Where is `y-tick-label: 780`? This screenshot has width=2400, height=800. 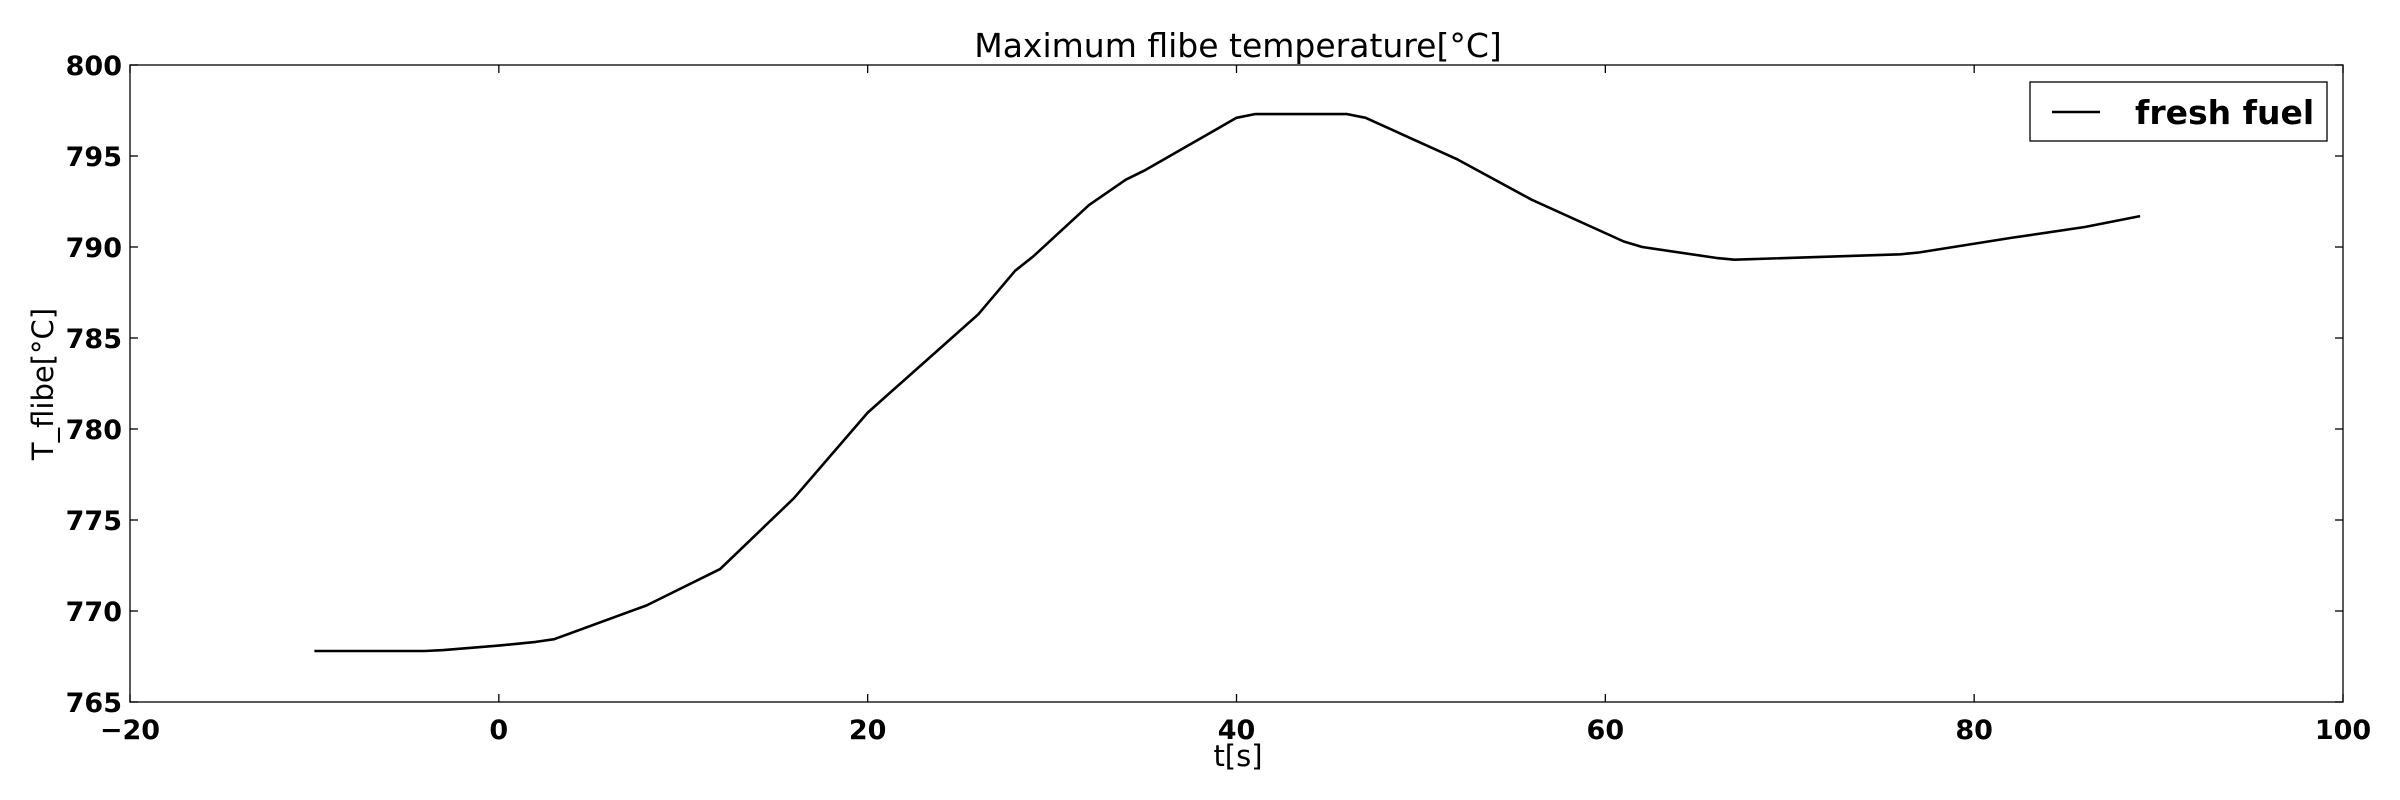 y-tick-label: 780 is located at coordinates (94, 430).